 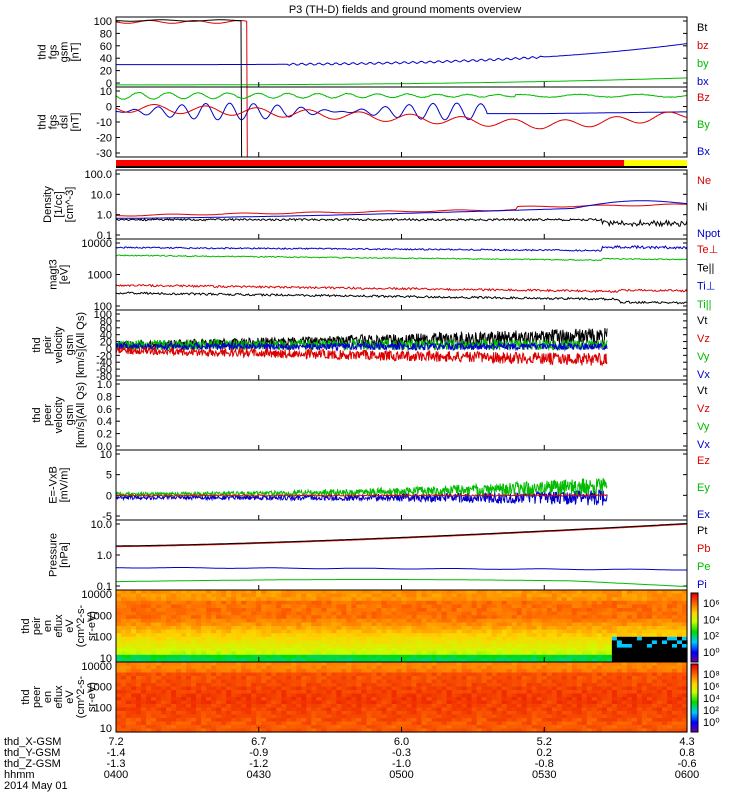 I want to click on ylabel-line: fgs, so click(x=54, y=121).